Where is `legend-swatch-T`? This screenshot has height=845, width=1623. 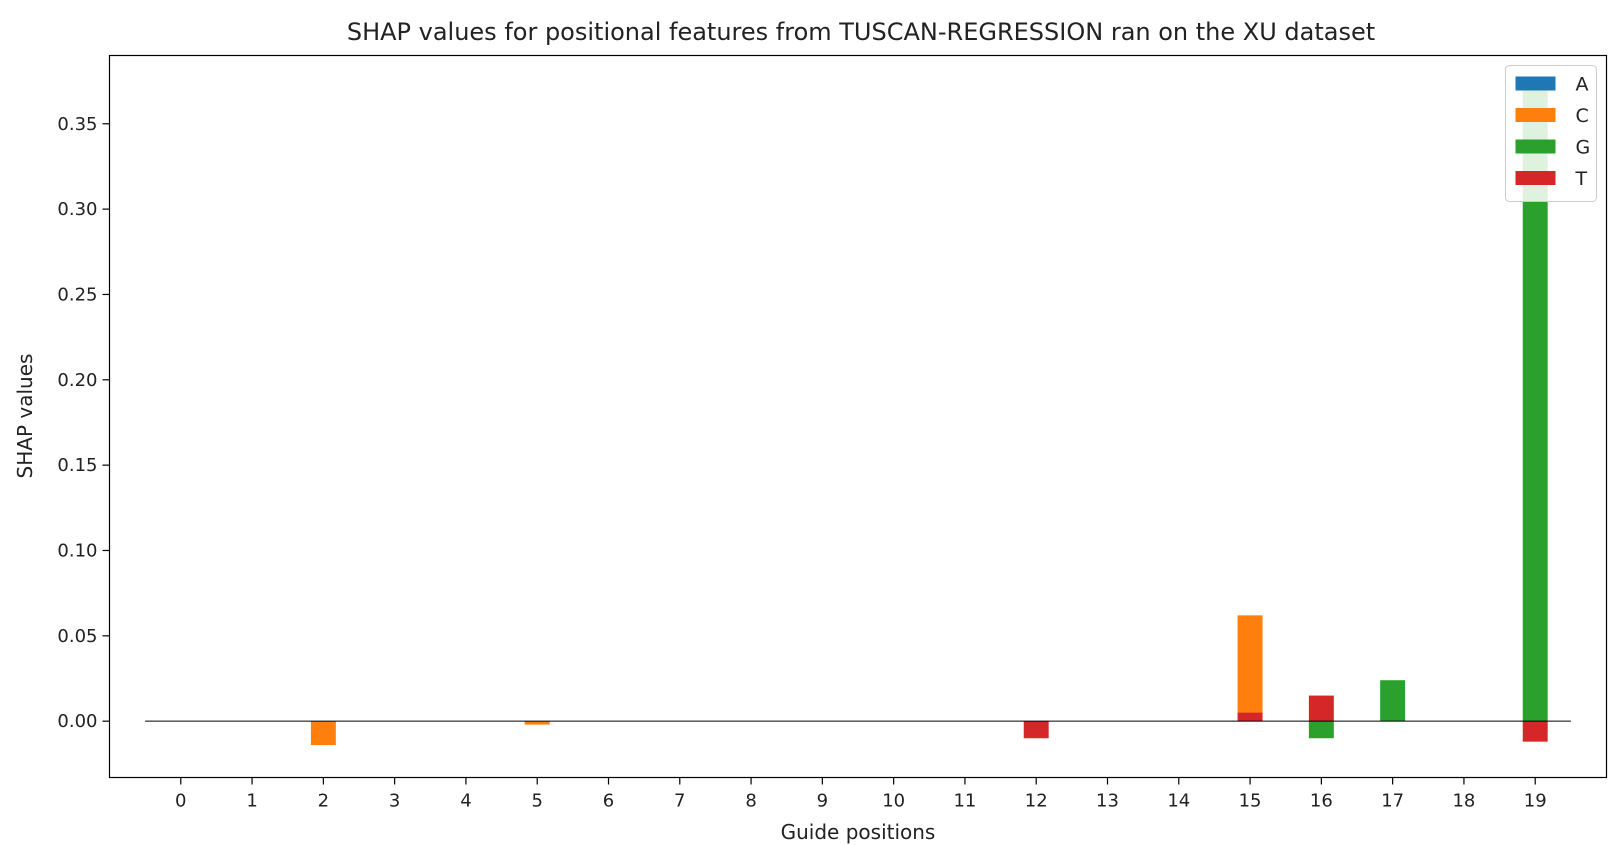
legend-swatch-T is located at coordinates (1535, 178).